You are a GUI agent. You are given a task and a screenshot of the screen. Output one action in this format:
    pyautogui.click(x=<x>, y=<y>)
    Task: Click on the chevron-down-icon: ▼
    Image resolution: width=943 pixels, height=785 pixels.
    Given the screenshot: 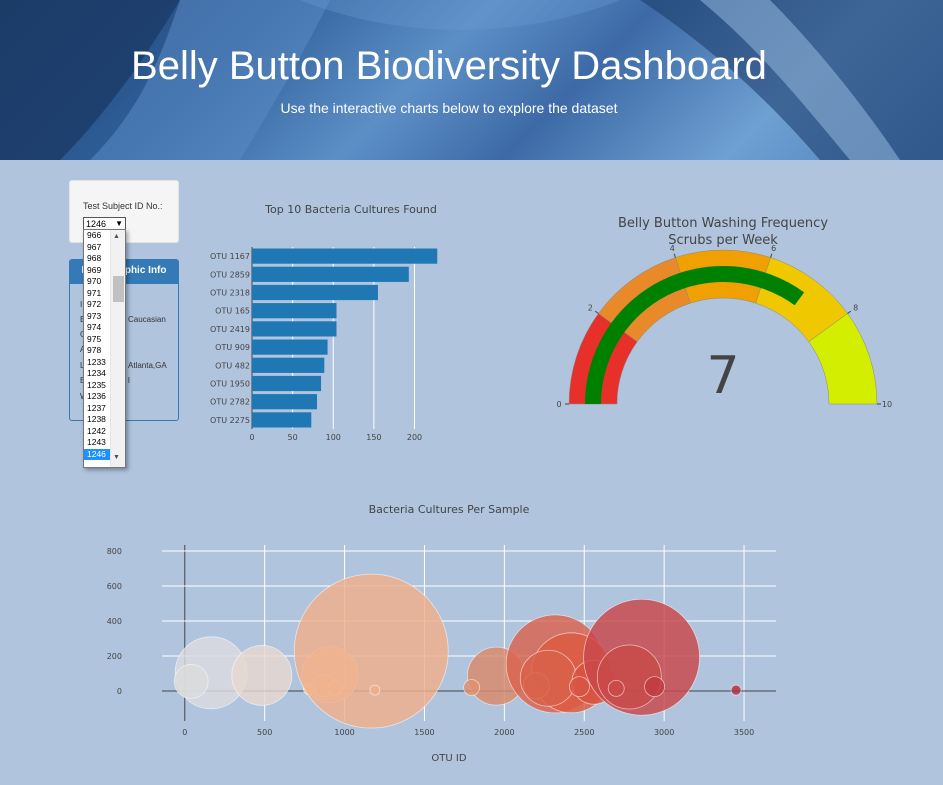 What is the action you would take?
    pyautogui.click(x=119, y=223)
    